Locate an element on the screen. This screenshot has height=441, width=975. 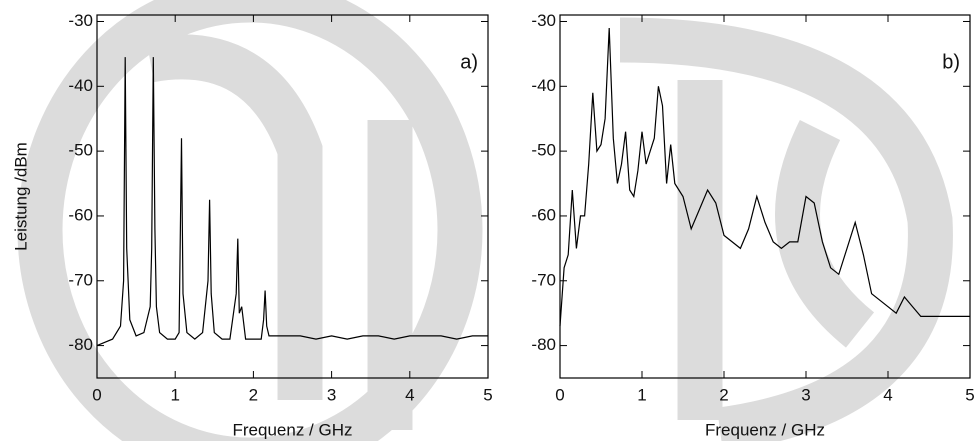
panel-label: a) is located at coordinates (469, 62).